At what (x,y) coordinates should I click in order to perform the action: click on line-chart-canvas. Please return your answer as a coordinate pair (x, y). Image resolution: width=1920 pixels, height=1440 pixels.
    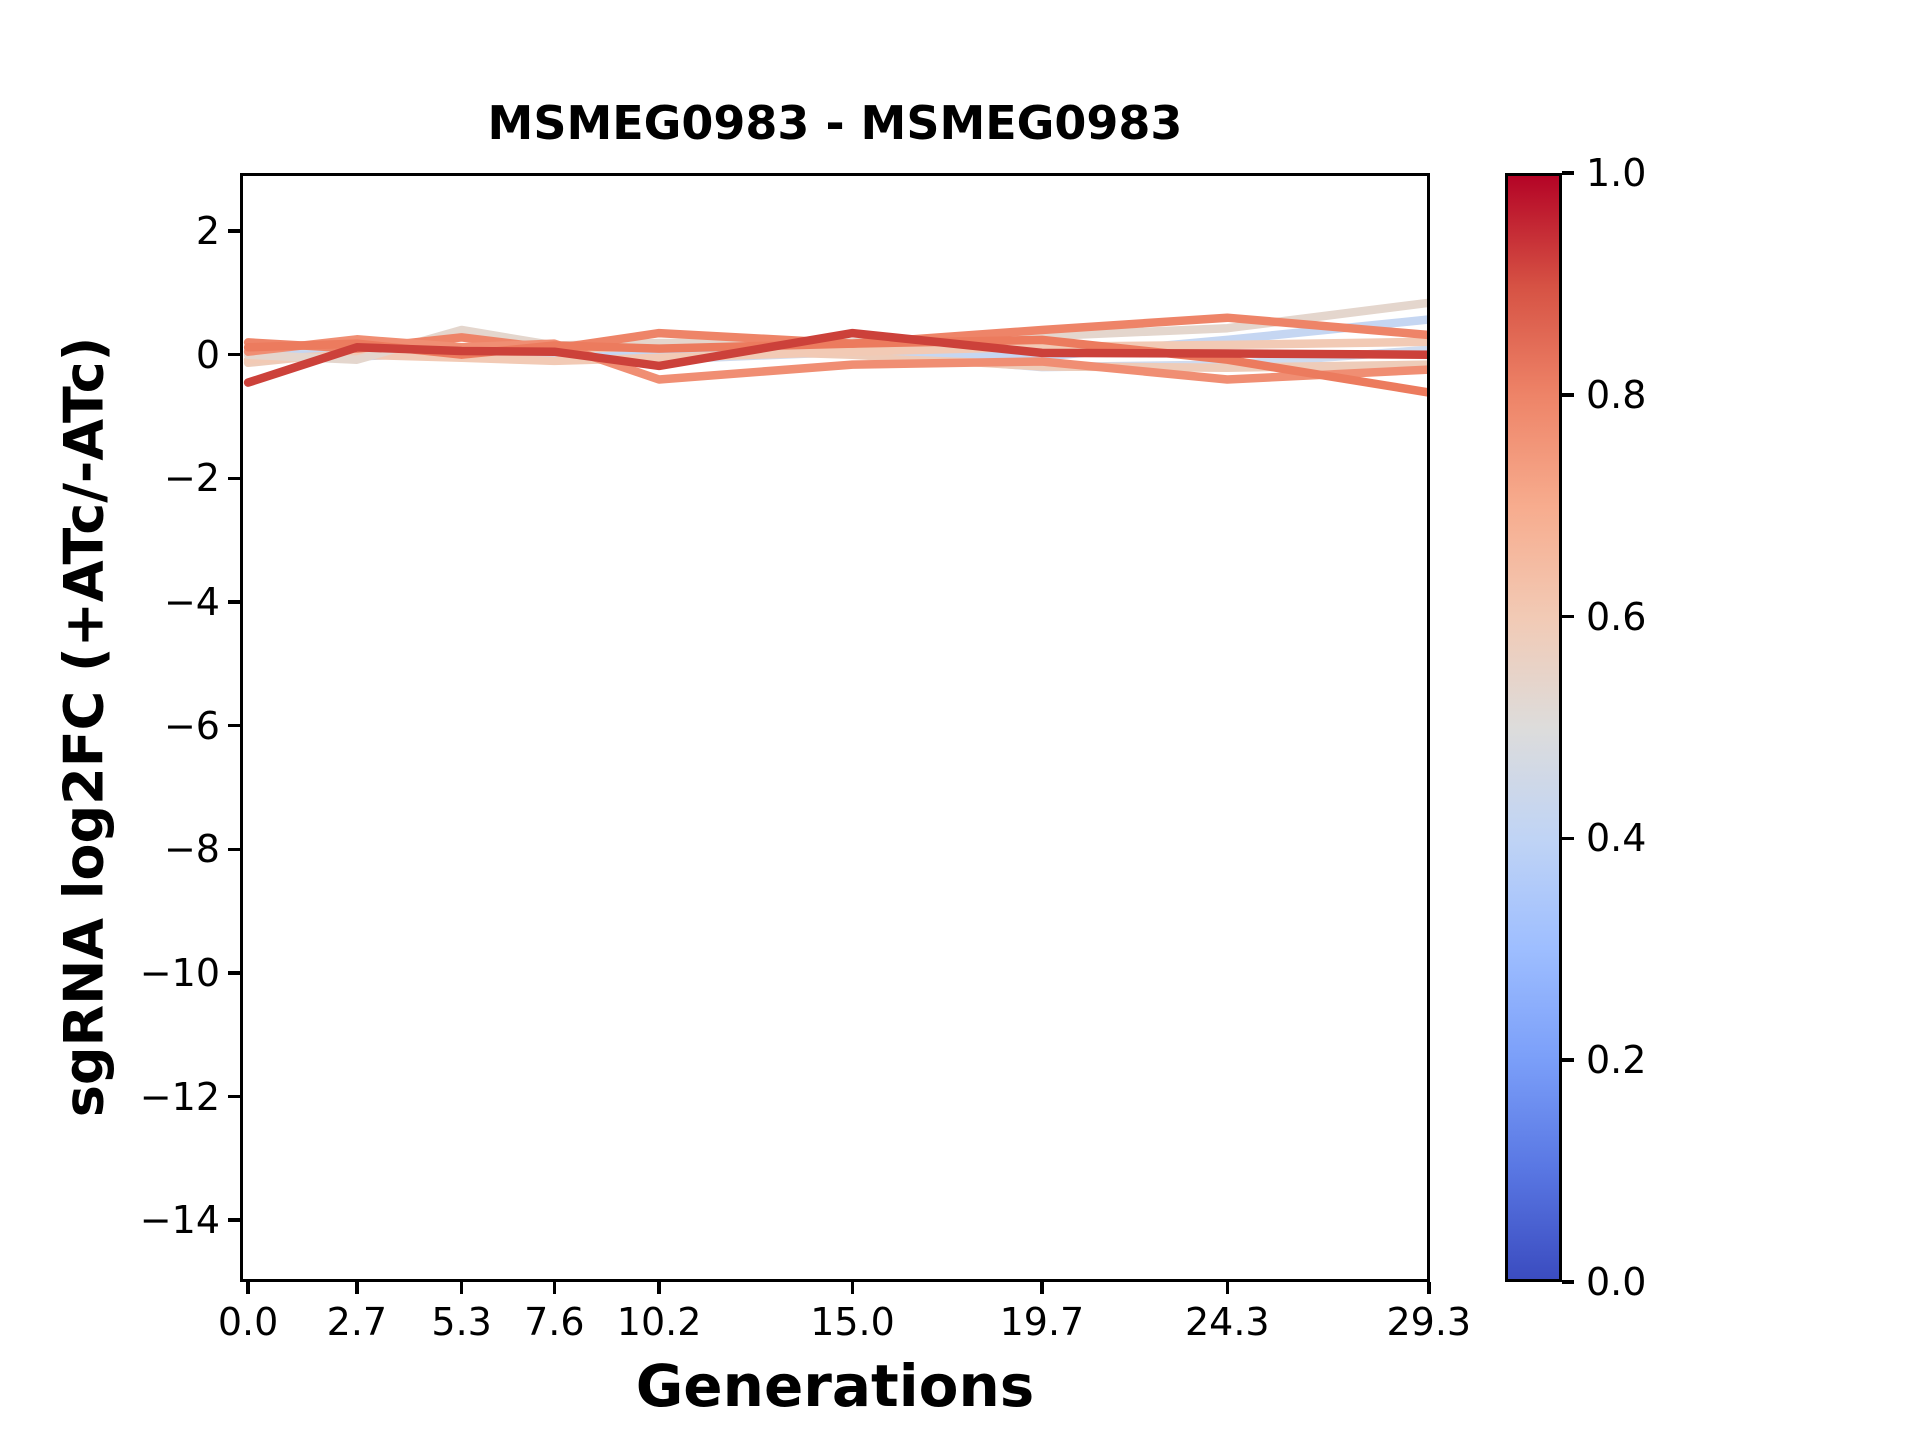
    Looking at the image, I should click on (836, 347).